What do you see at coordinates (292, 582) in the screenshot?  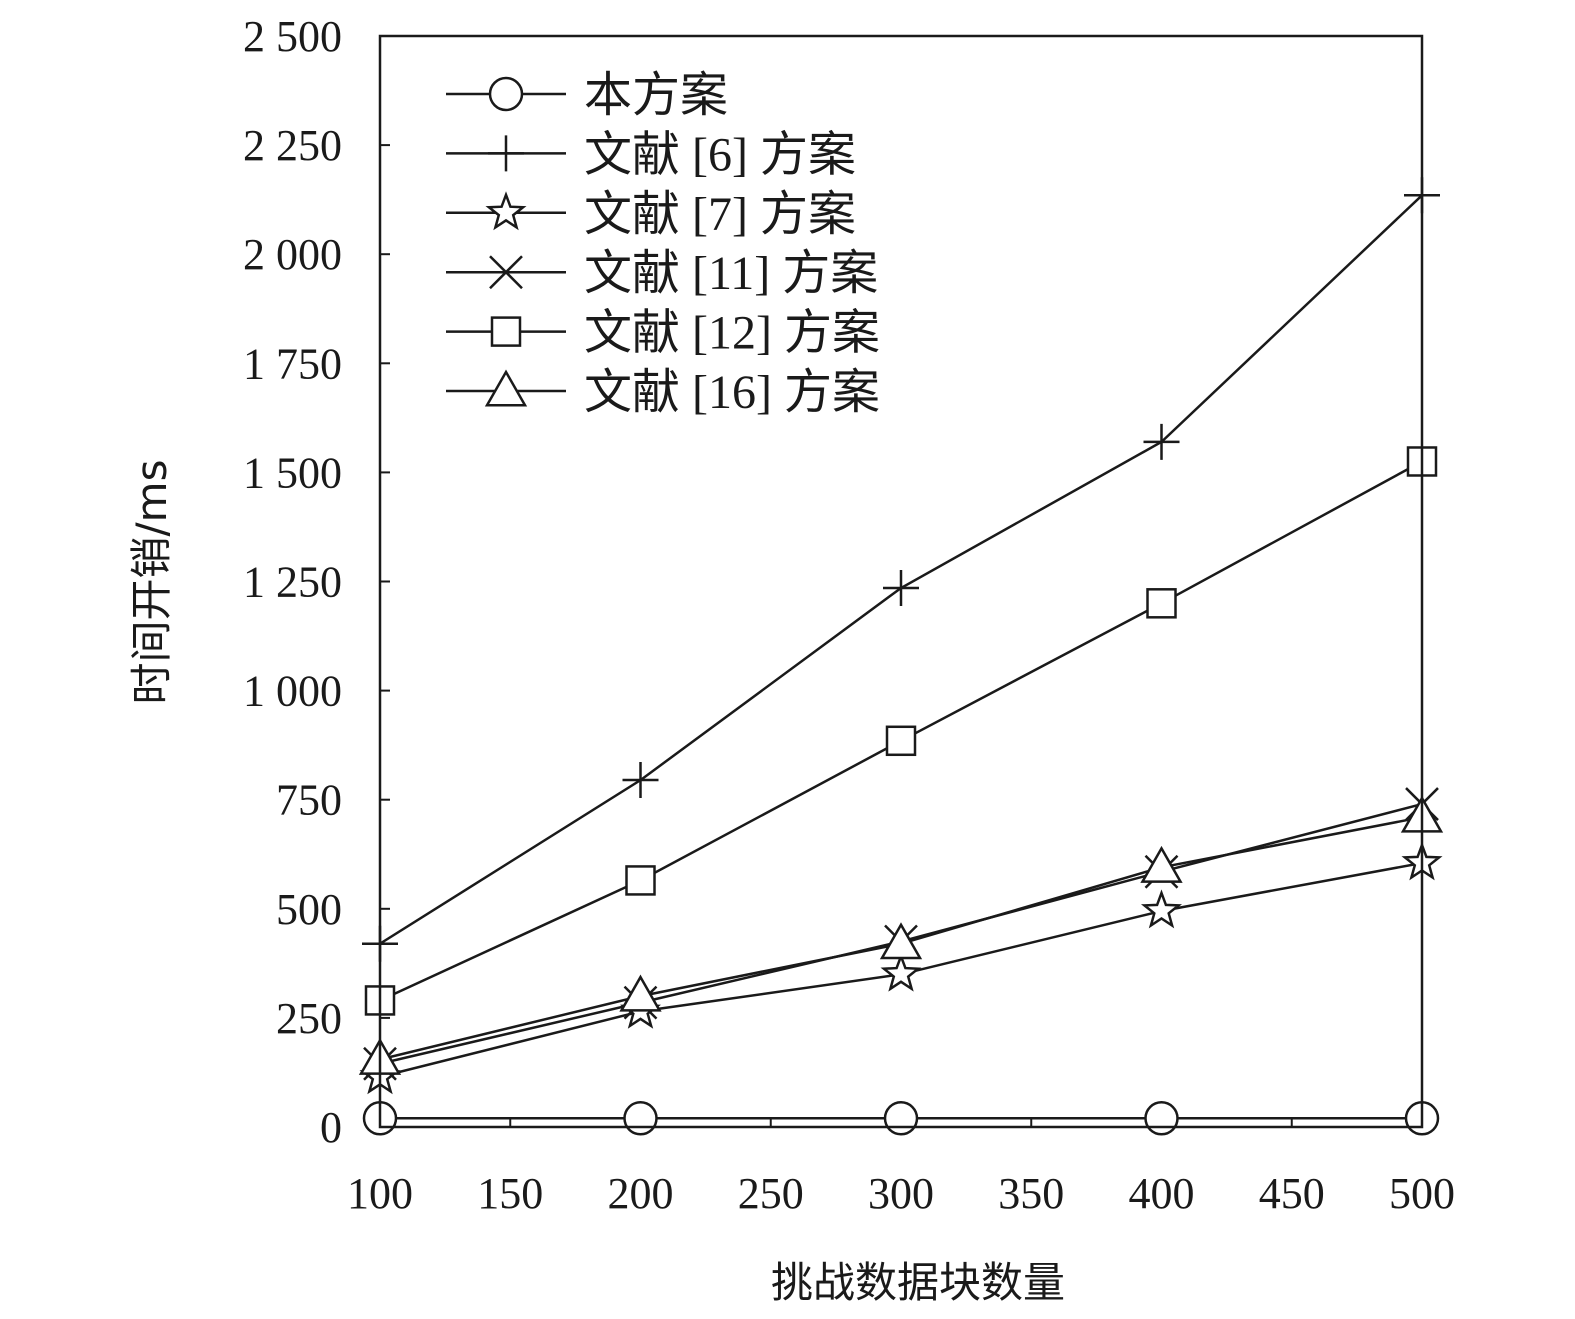 I see `y-tick-label: 1 250` at bounding box center [292, 582].